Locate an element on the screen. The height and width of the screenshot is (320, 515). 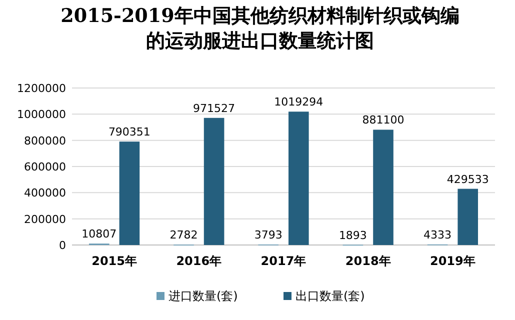
data-label: 881100 is located at coordinates (383, 120).